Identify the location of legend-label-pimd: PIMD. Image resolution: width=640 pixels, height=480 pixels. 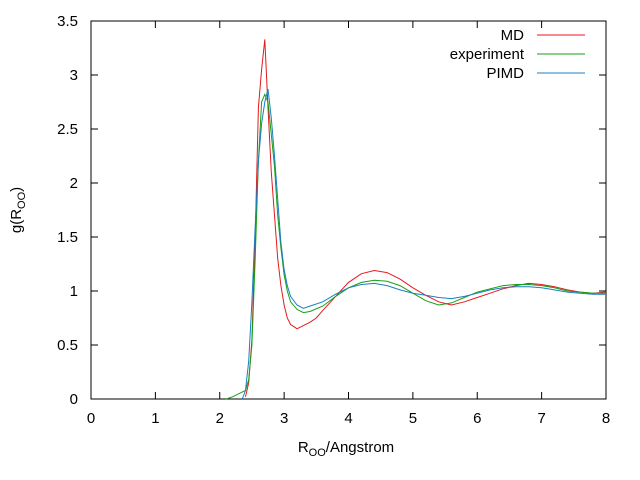
(506, 73).